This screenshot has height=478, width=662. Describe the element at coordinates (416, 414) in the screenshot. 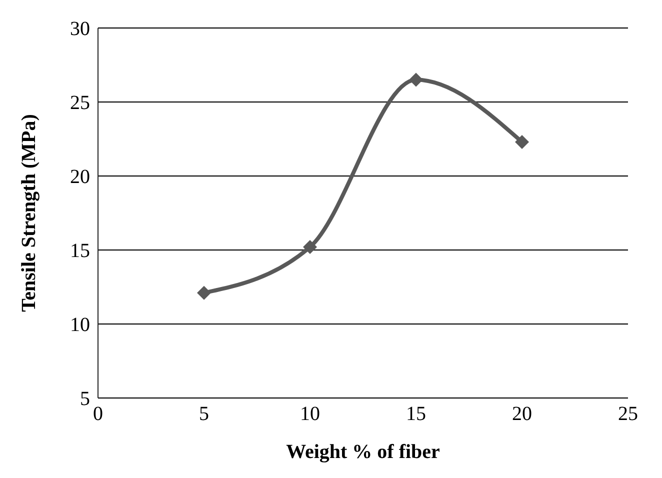

I see `x-tick-label: 15` at that location.